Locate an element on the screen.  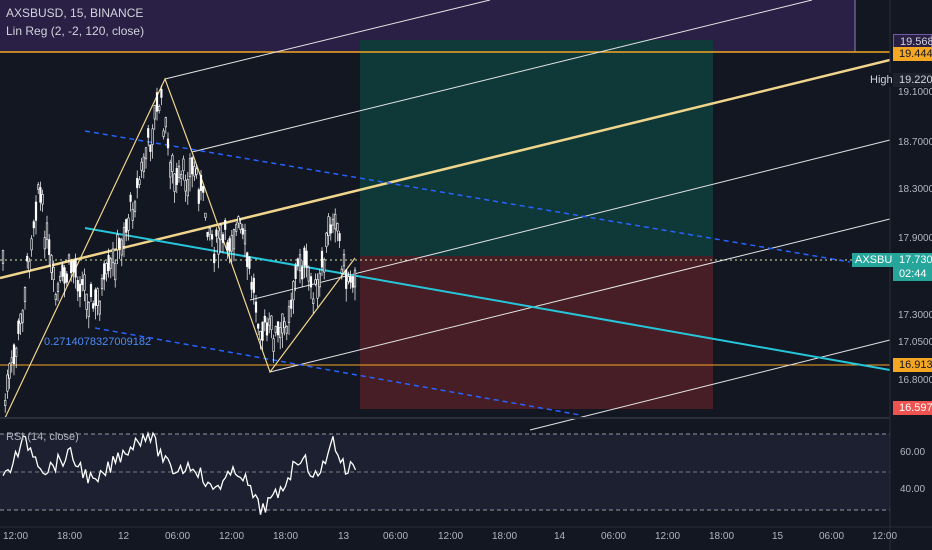
stop-tag: 16.5973 is located at coordinates (912, 408).